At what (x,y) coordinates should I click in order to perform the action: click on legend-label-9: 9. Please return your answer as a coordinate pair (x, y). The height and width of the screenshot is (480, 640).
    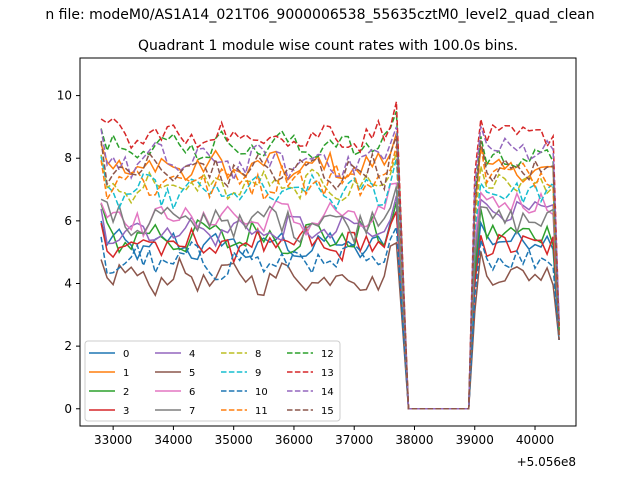
    Looking at the image, I should click on (258, 373).